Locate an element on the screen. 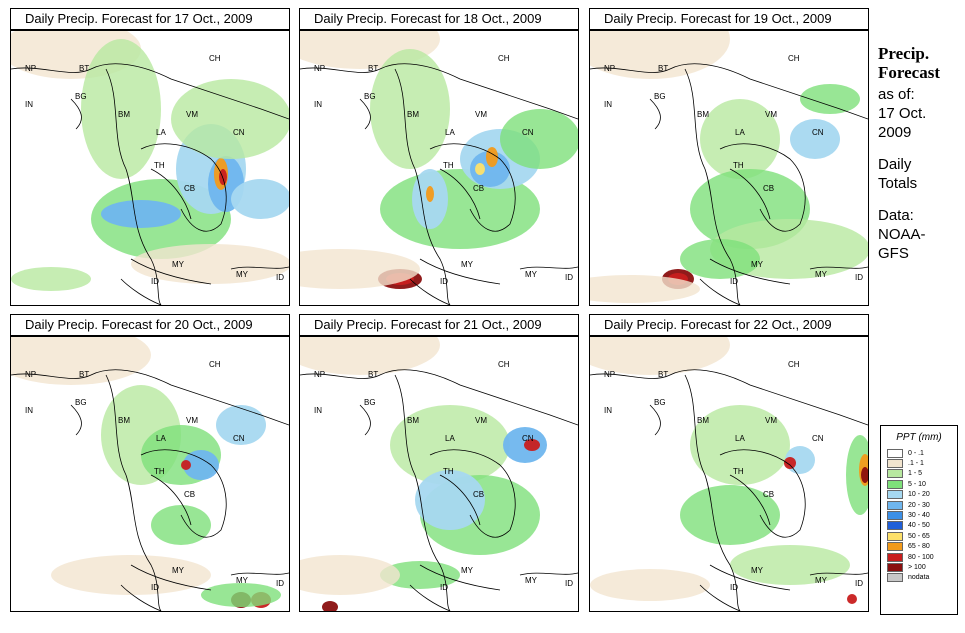 Image resolution: width=965 pixels, height=633 pixels. country-label: BG is located at coordinates (81, 402).